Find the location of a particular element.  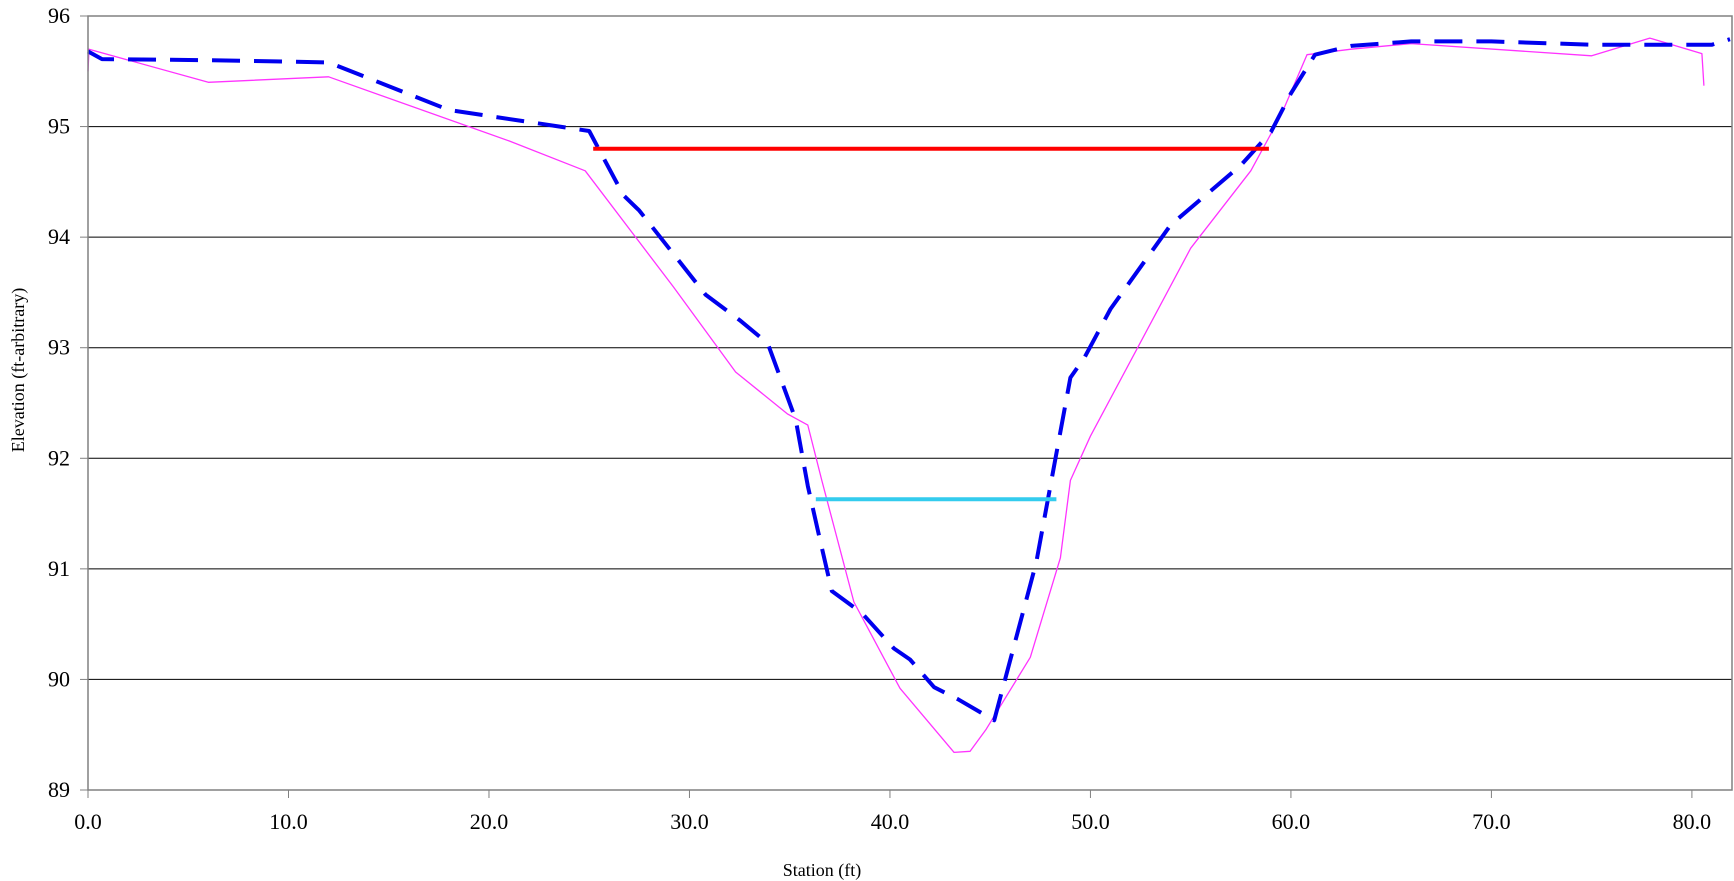

x-tick-label: 30.0 is located at coordinates (689, 821).